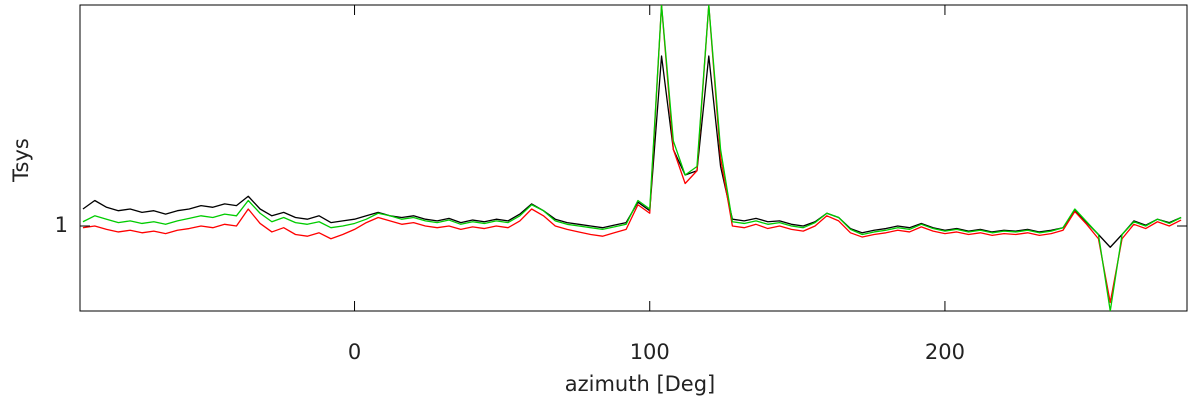 Image resolution: width=1193 pixels, height=405 pixels. Describe the element at coordinates (640, 384) in the screenshot. I see `x-axis-label: azimuth [Deg]` at that location.